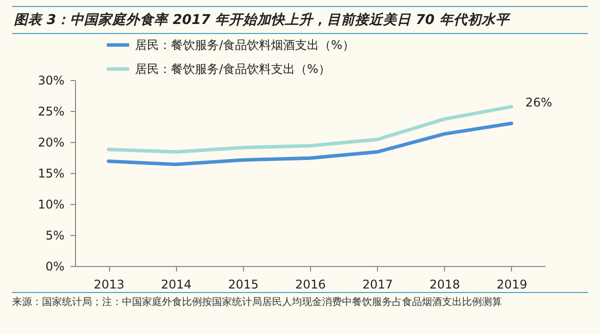  What do you see at coordinates (54, 235) in the screenshot?
I see `y-tick-label: 5%` at bounding box center [54, 235].